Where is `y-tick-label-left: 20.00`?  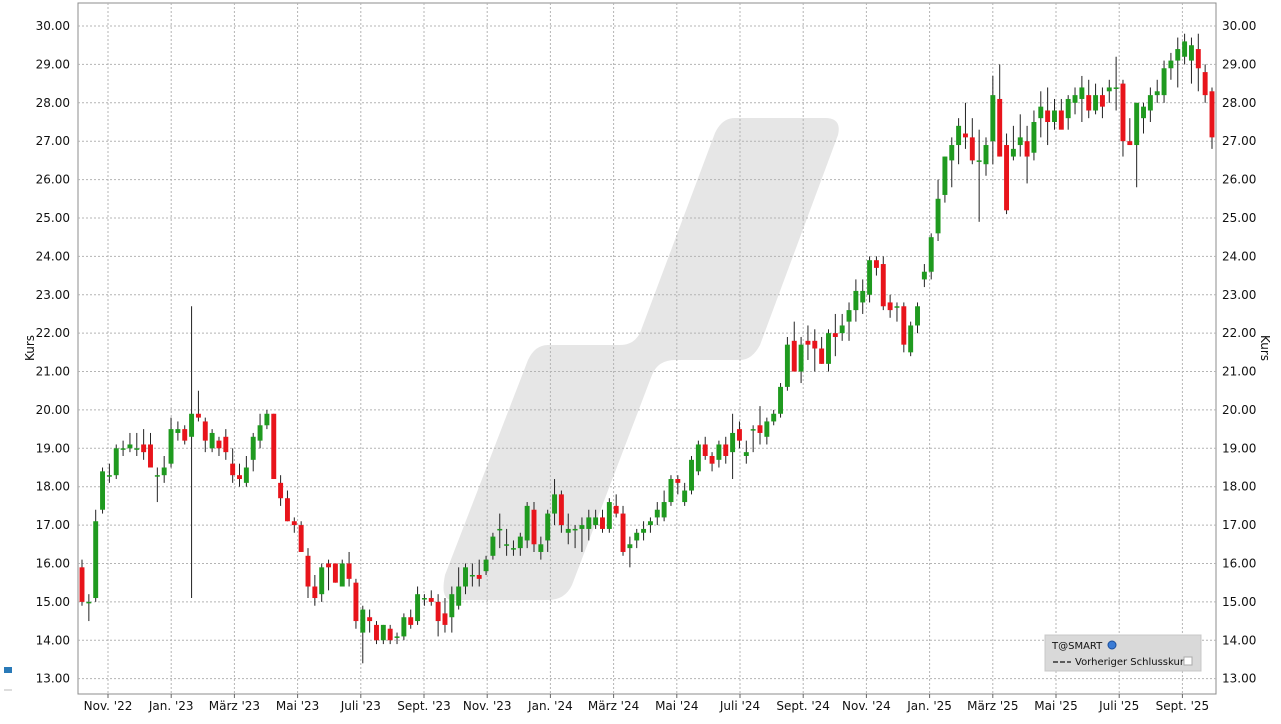
y-tick-label-left: 20.00 is located at coordinates (53, 410).